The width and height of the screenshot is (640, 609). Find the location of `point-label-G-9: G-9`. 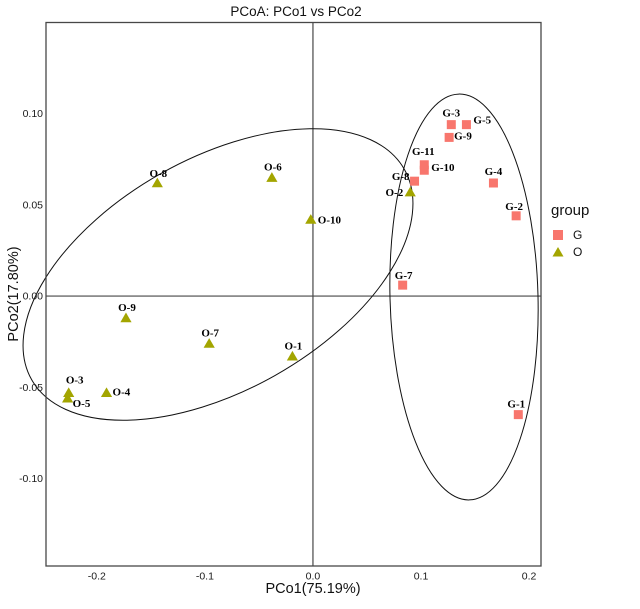

point-label-G-9: G-9 is located at coordinates (463, 136).